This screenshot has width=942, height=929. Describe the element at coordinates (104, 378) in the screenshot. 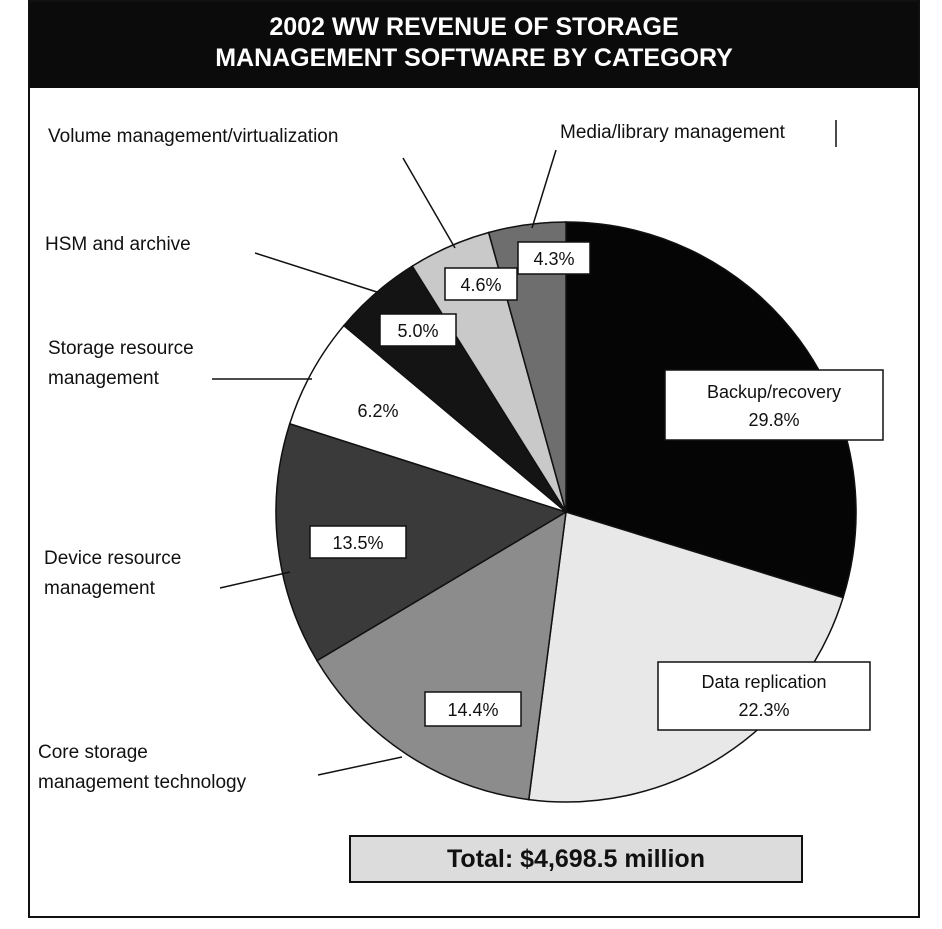

I see `label-srm-line-2: management` at that location.